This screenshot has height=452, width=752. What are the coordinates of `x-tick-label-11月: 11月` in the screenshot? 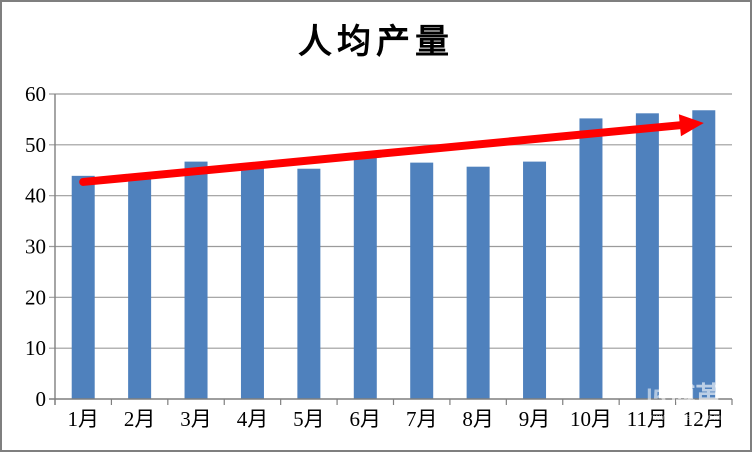 It's located at (647, 419).